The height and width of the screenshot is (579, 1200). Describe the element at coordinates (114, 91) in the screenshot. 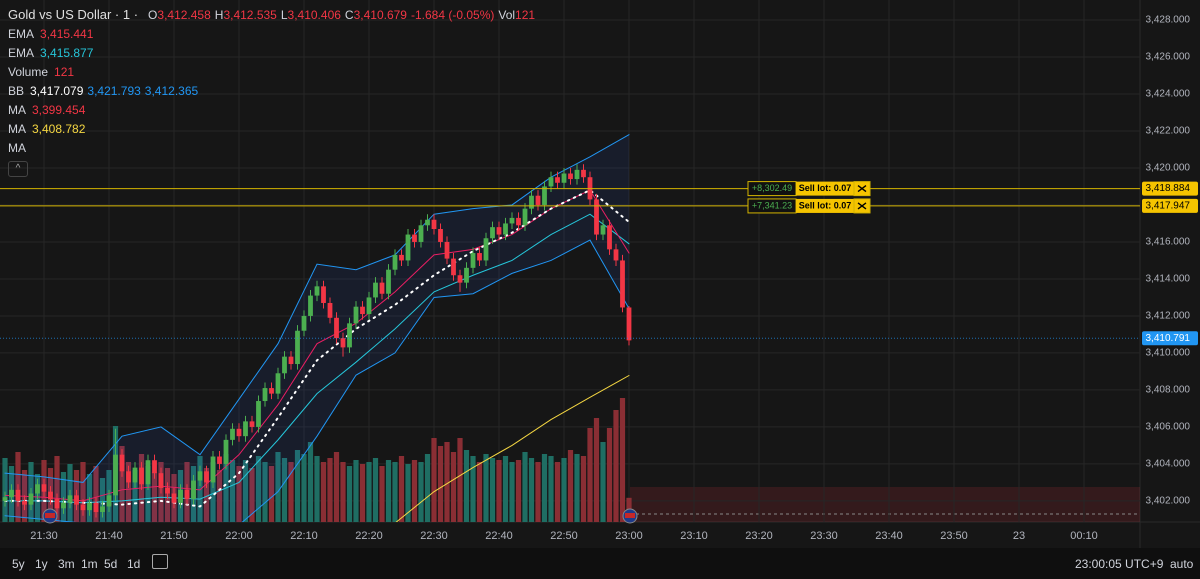

I see `indicator-value: 3,421.793` at that location.